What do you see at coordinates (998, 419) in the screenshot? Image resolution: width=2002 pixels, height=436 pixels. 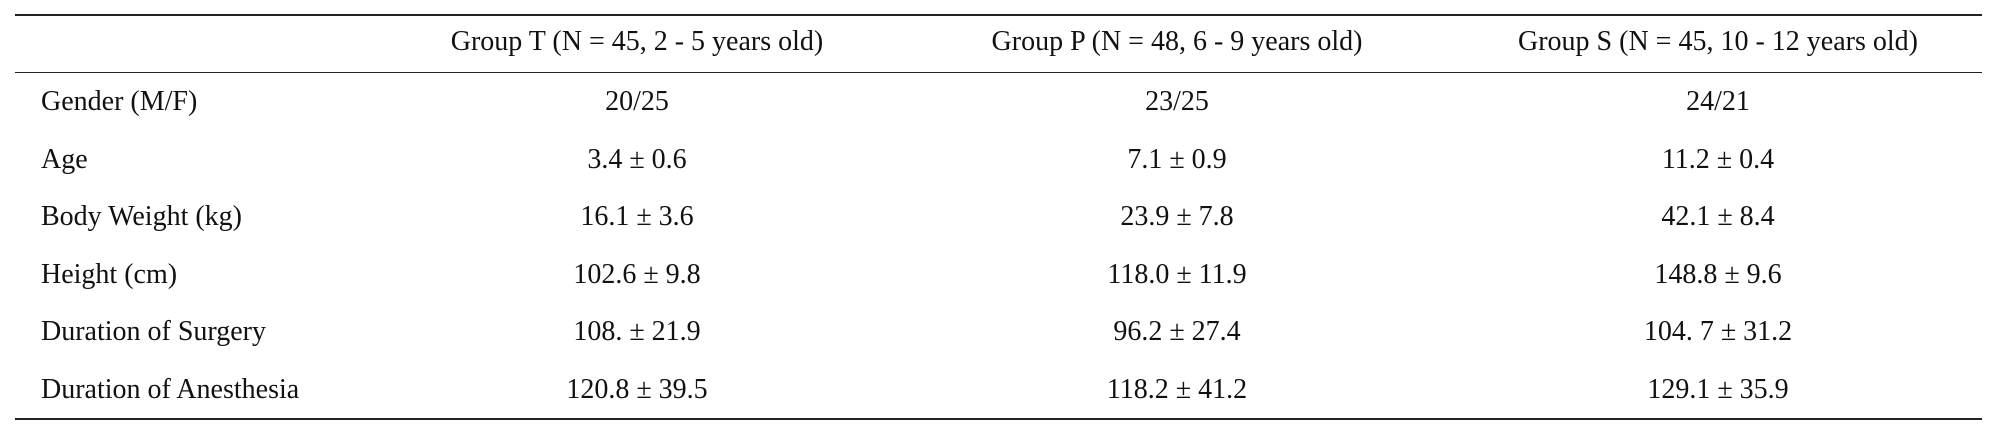 I see `bottom-rule` at bounding box center [998, 419].